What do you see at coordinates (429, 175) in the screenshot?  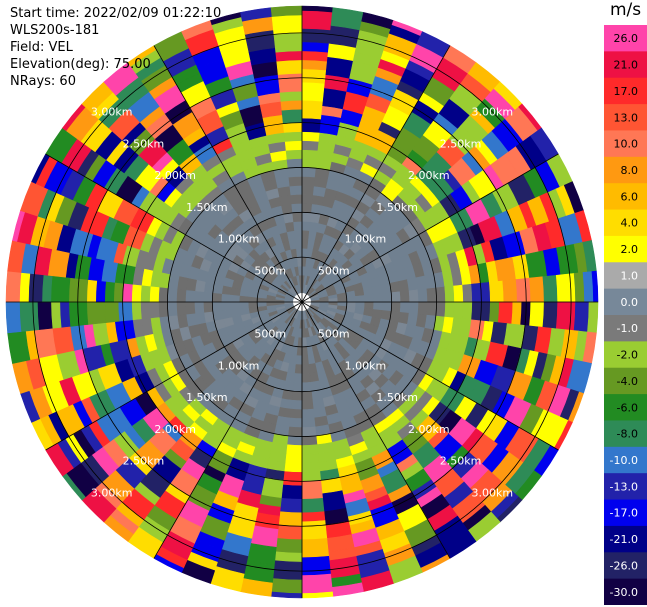 I see `range-ring-label: 2.00km` at bounding box center [429, 175].